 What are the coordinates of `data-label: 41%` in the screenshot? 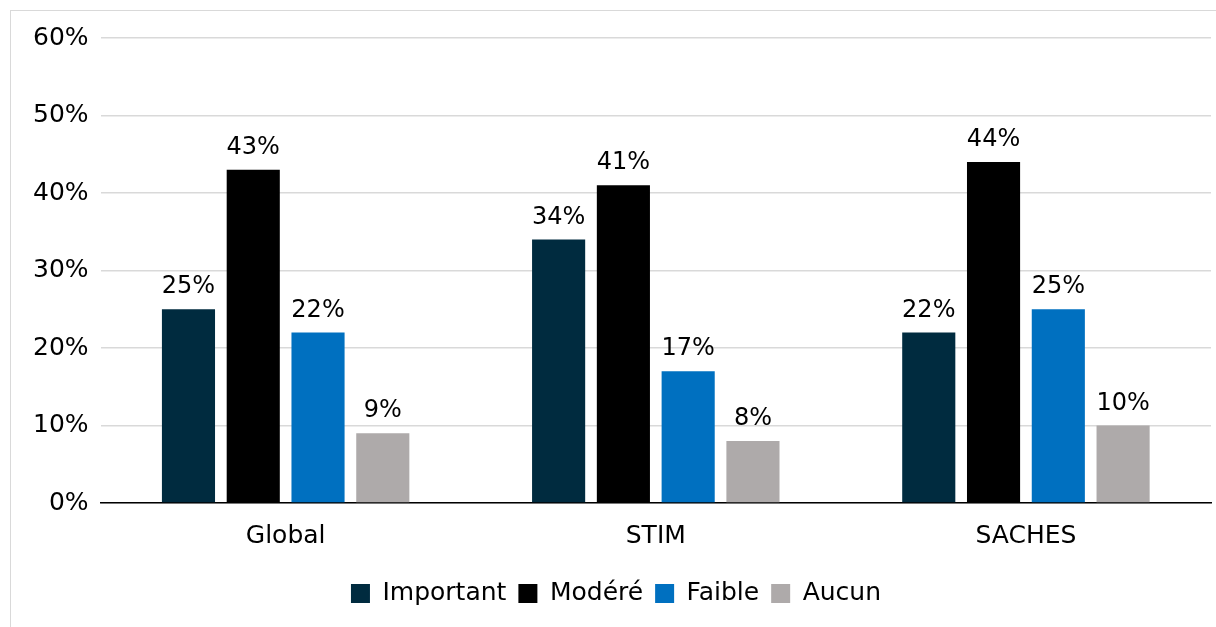 It's located at (623, 161).